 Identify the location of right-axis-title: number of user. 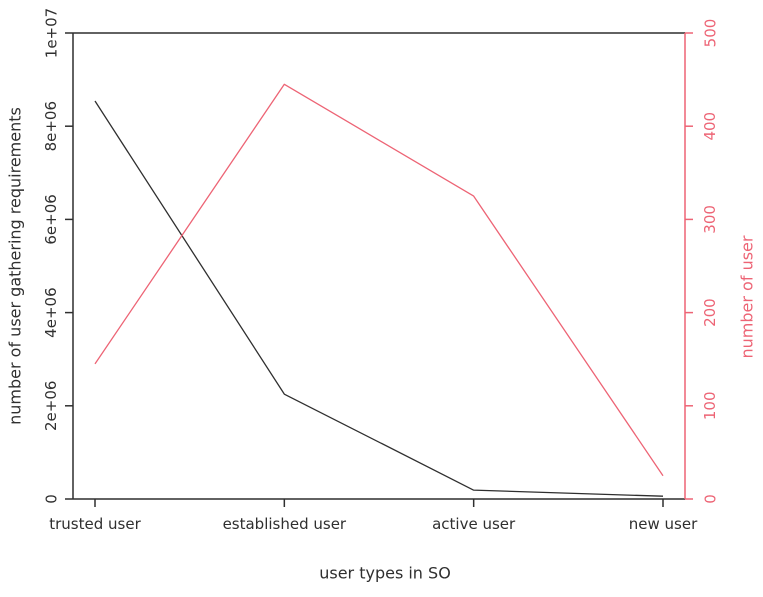
(747, 297).